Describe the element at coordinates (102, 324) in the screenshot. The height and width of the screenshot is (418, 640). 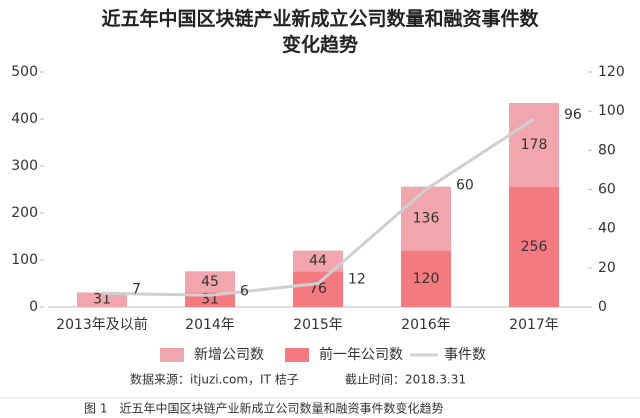
I see `x-tick-label: 2013年及以前` at that location.